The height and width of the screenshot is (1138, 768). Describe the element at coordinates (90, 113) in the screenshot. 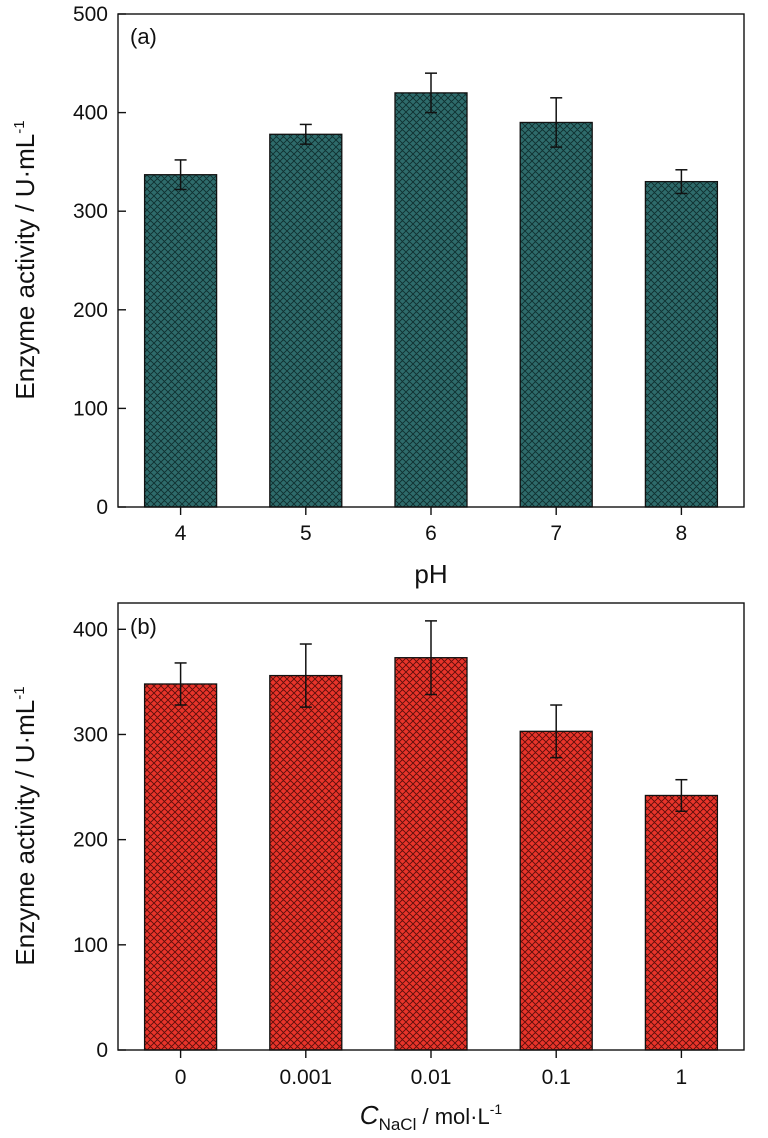

I see `panel-a-y-tick-label: 400` at that location.